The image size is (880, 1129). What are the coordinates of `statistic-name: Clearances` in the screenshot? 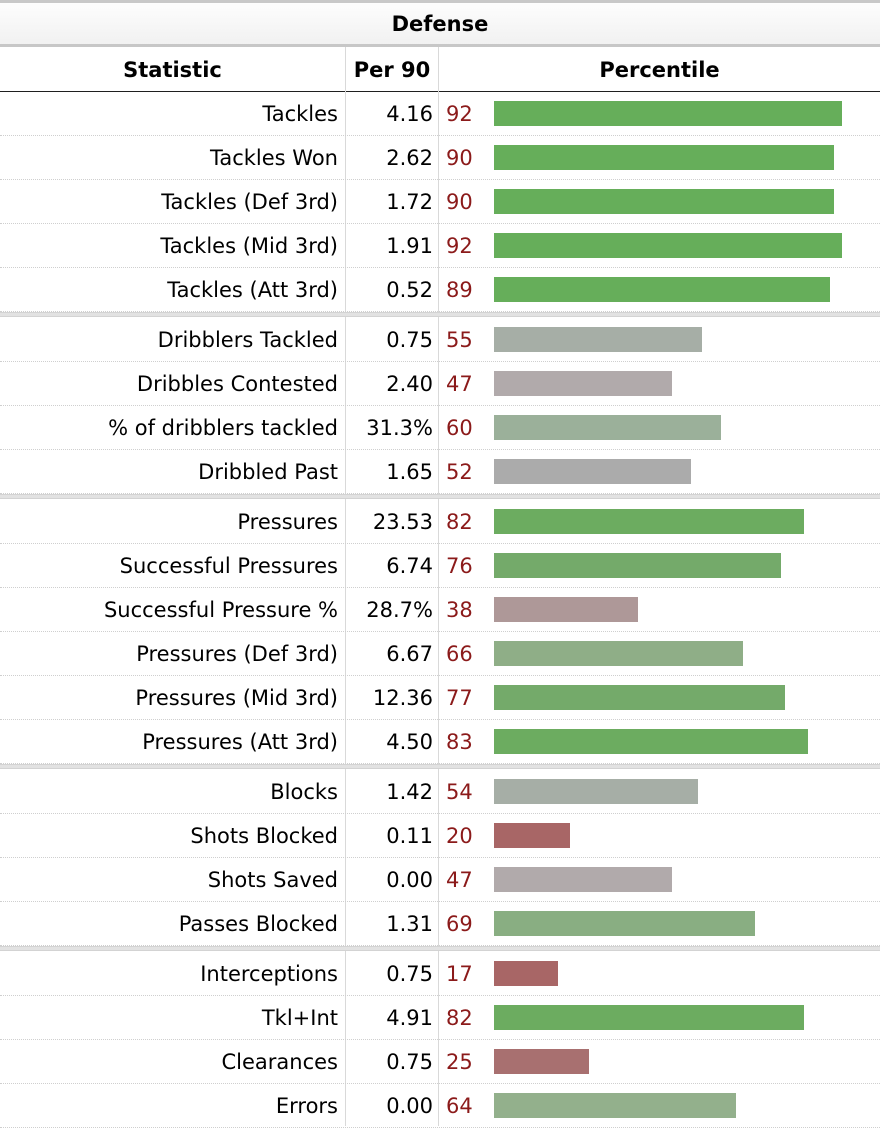 It's located at (279, 1062).